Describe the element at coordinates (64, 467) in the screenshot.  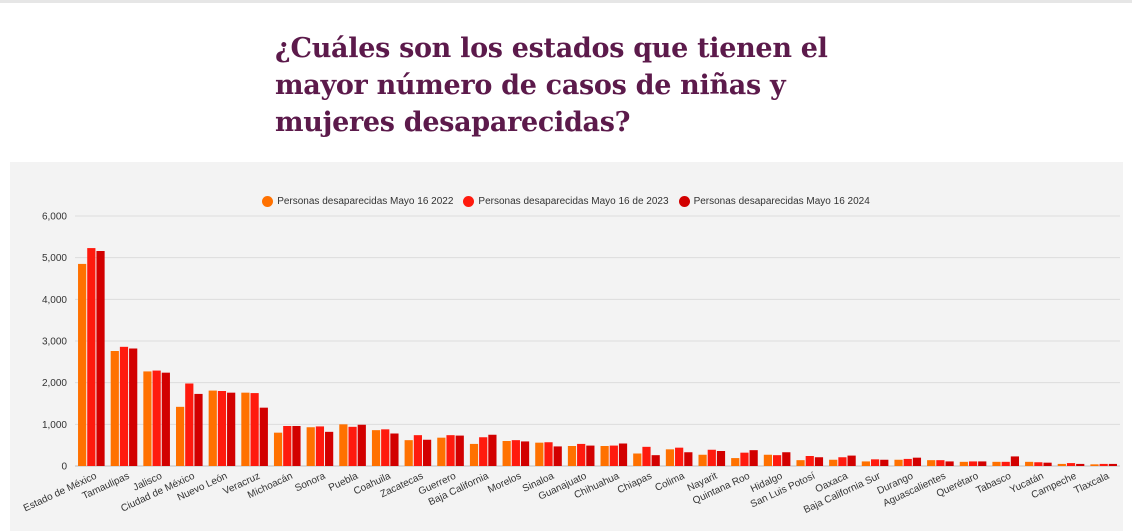
I see `y-tick-label: 0` at that location.